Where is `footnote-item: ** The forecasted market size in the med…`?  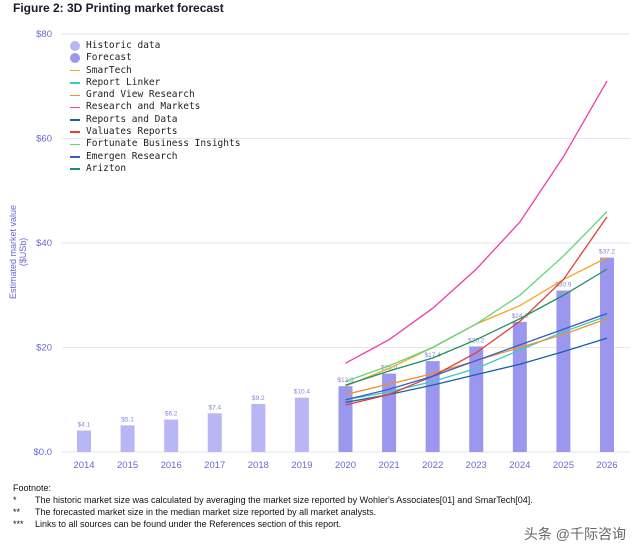
footnote-item: ** The forecasted market size in the med… is located at coordinates (293, 512).